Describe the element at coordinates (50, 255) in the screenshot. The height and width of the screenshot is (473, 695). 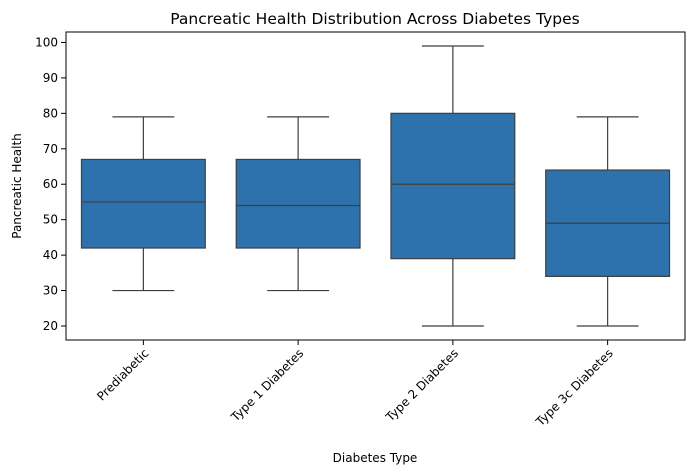
I see `y-tick-label: 40` at that location.